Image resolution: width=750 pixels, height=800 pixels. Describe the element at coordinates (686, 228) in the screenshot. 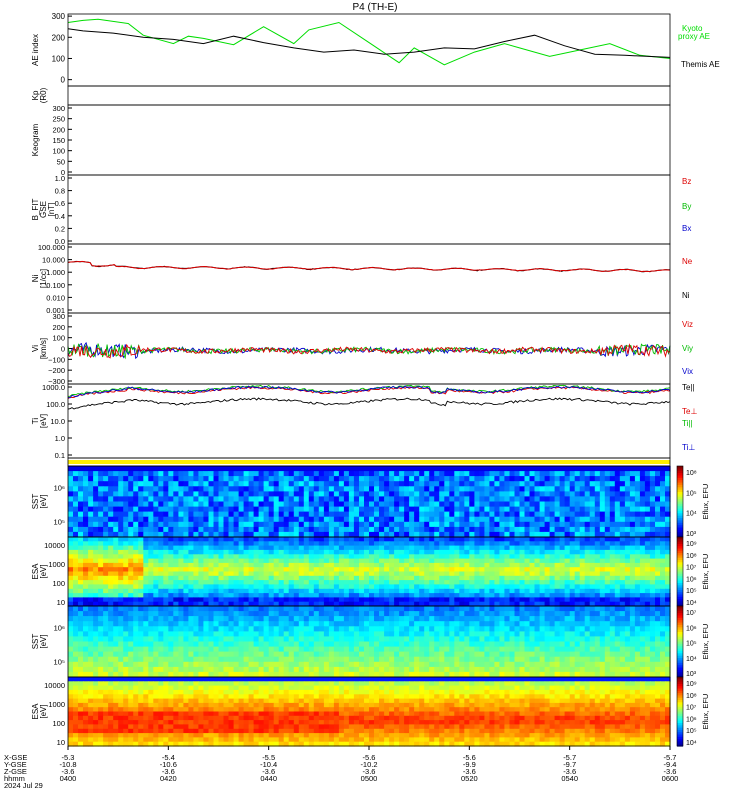

I see `legend-bx: Bx` at that location.